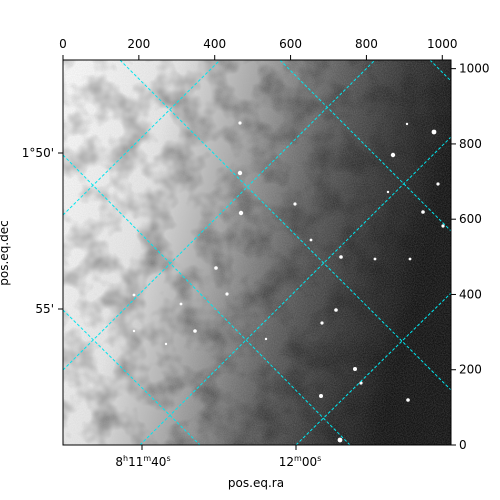  What do you see at coordinates (44, 309) in the screenshot?
I see `dec-tick-label: 55'` at bounding box center [44, 309].